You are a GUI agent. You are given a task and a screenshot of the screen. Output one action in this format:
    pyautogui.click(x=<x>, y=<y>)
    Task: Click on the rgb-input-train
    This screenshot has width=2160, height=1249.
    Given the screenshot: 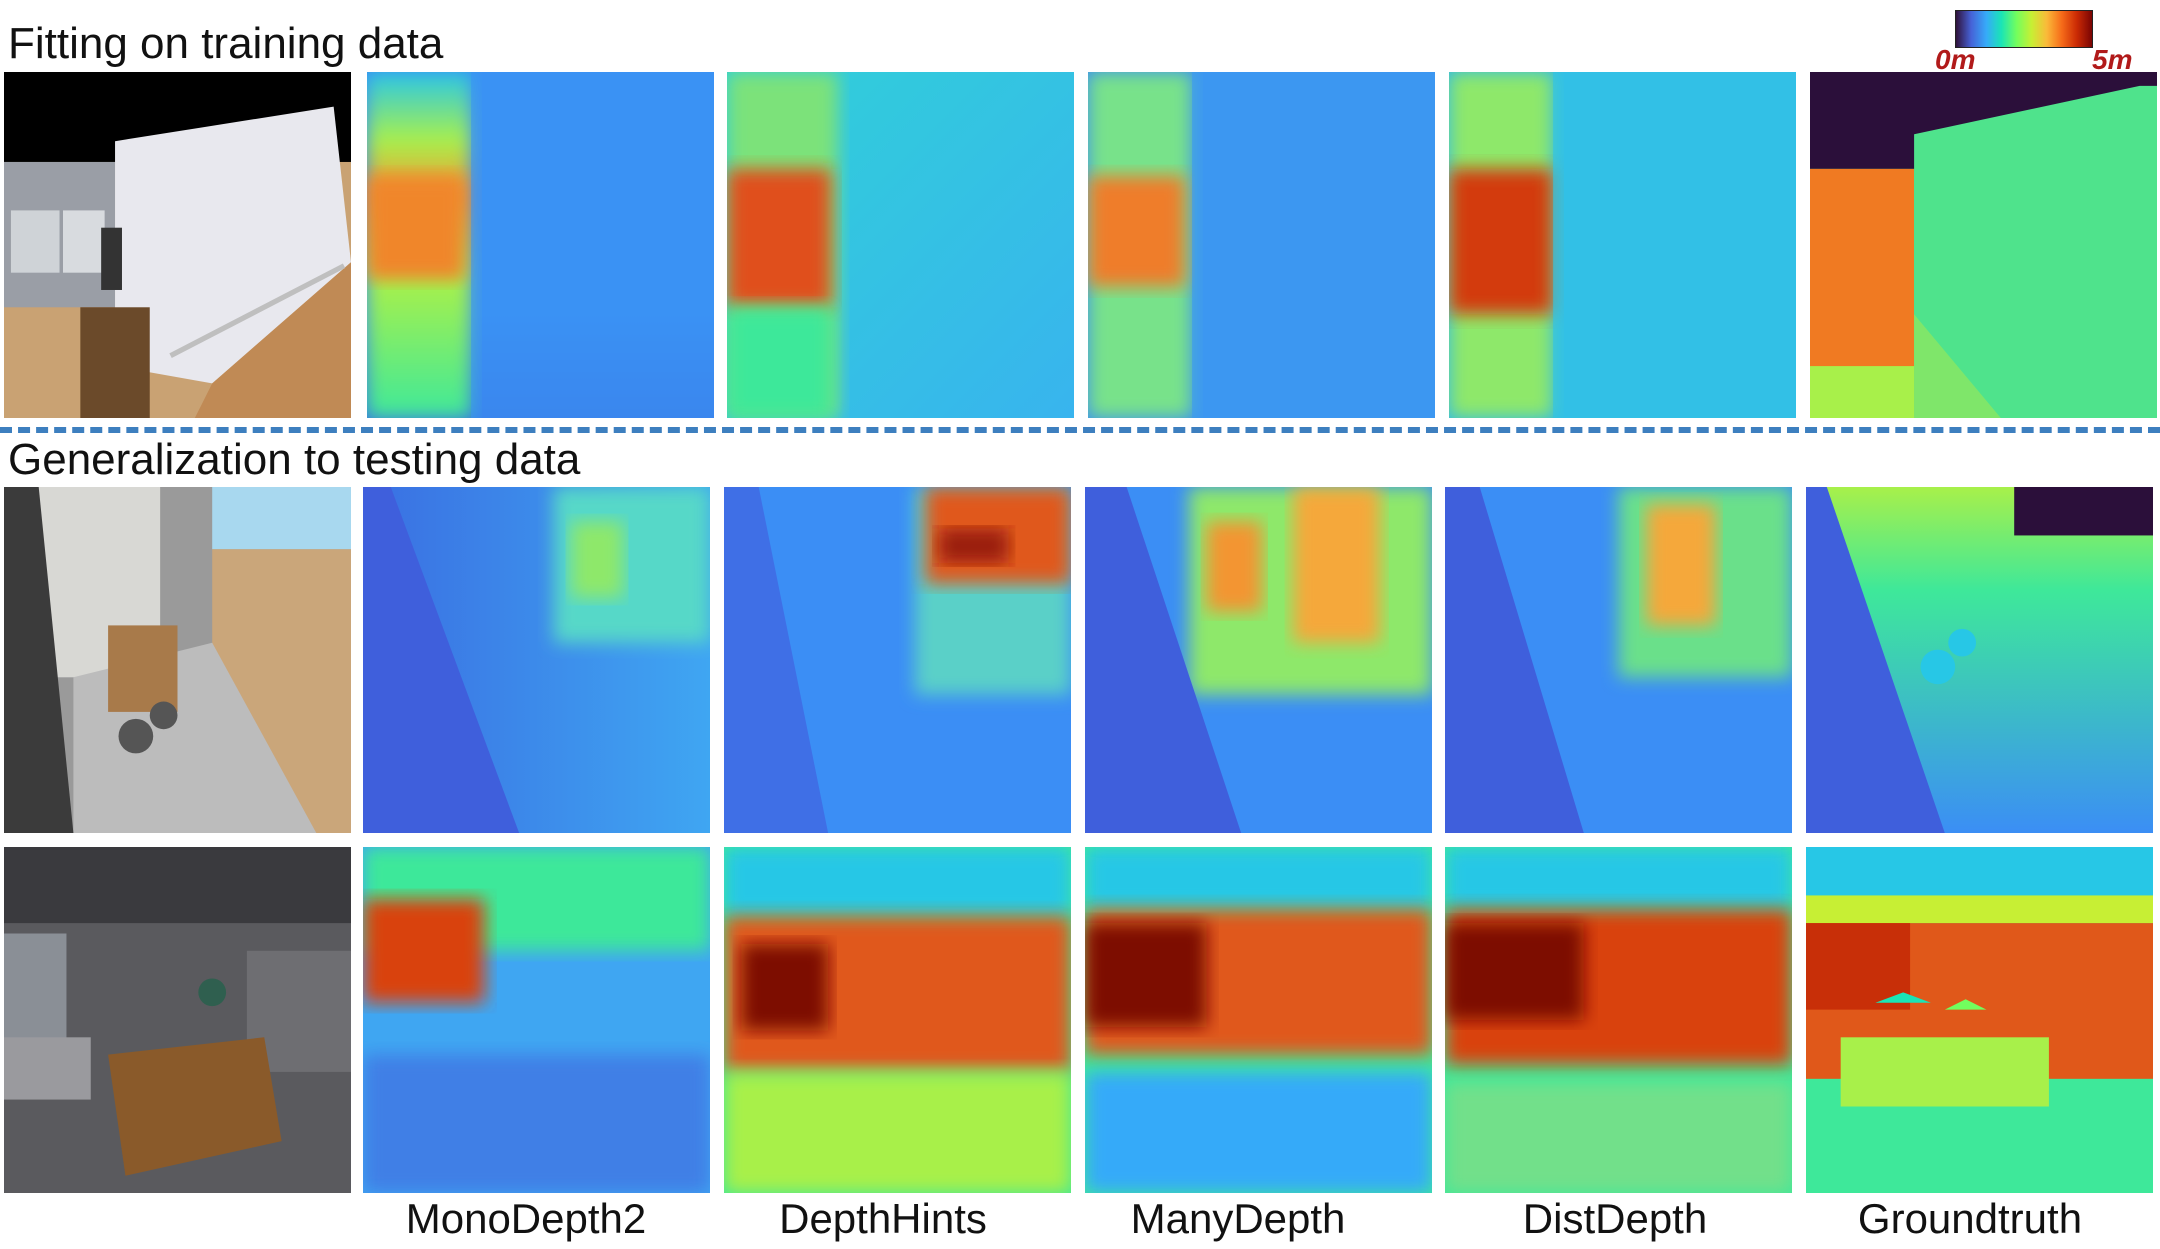 What is the action you would take?
    pyautogui.click(x=177, y=245)
    